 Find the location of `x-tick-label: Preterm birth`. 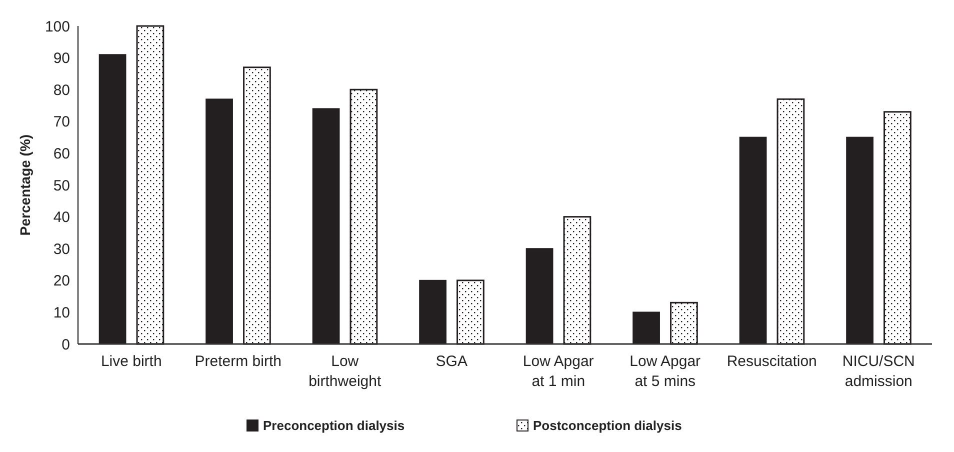

x-tick-label: Preterm birth is located at coordinates (238, 361).